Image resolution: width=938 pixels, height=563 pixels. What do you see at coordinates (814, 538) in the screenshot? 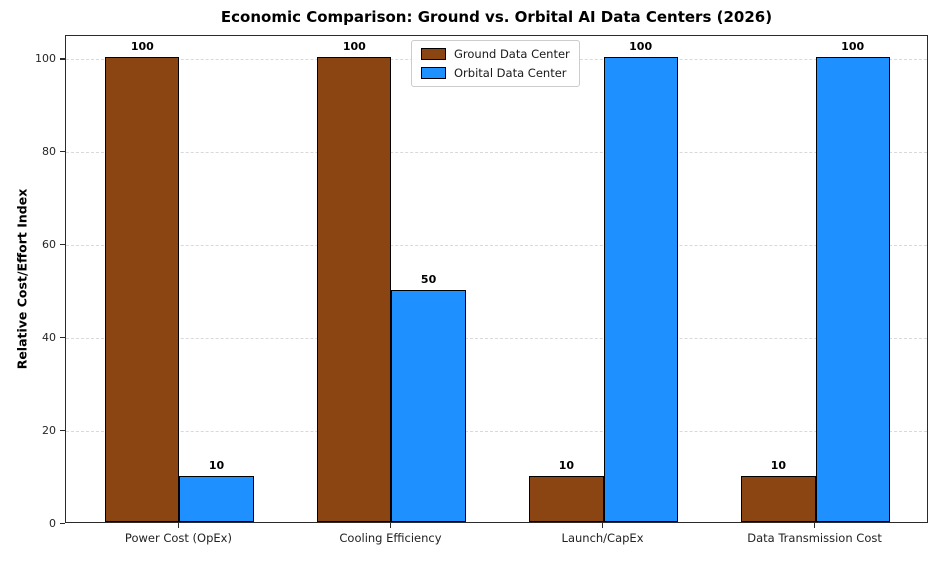
I see `x-tick-label-3: Data Transmission Cost` at bounding box center [814, 538].